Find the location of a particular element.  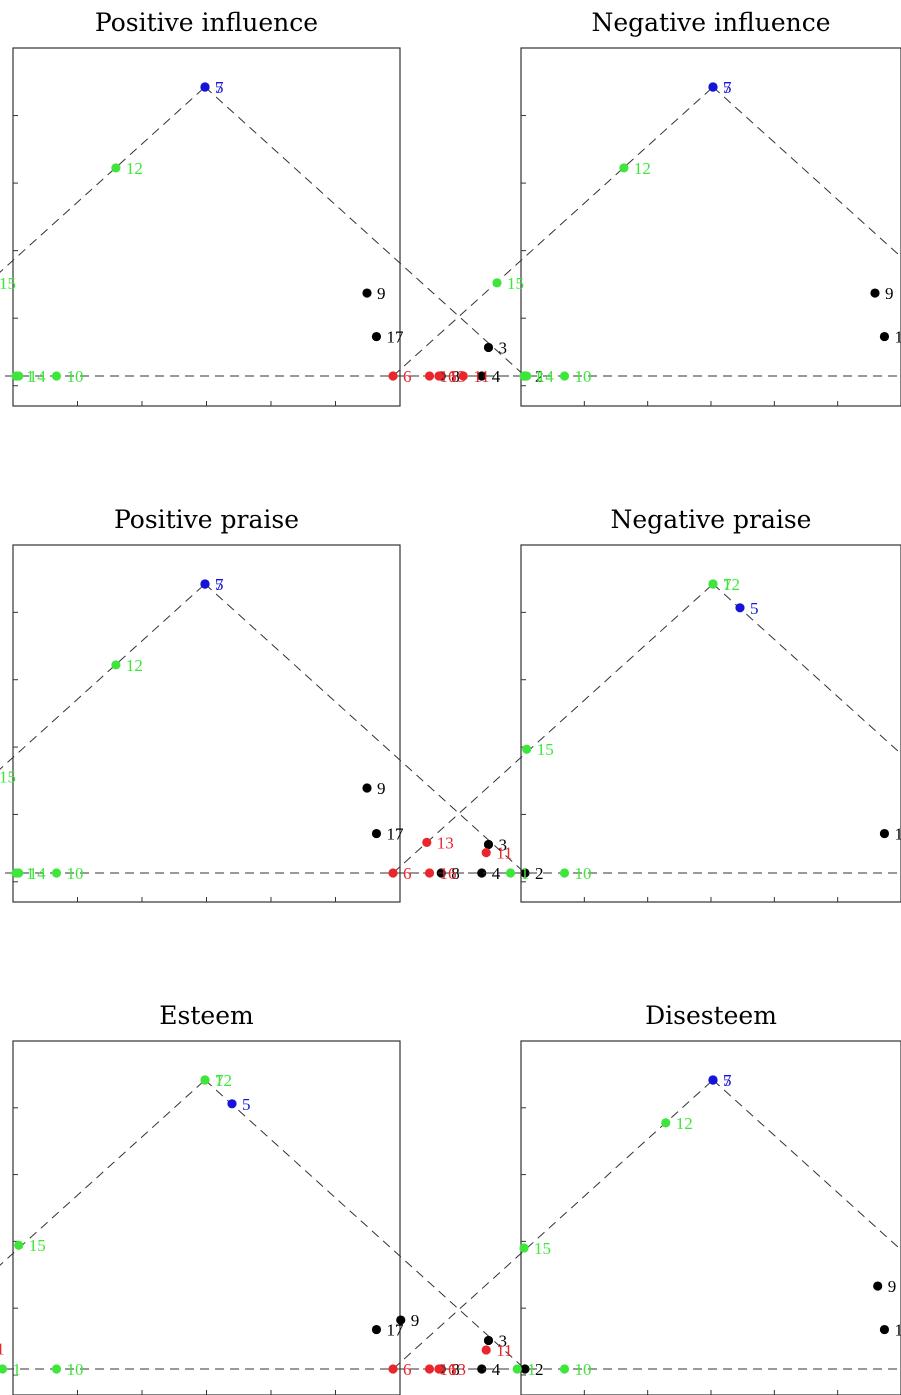

panel-title: Positive influence is located at coordinates (206, 22).